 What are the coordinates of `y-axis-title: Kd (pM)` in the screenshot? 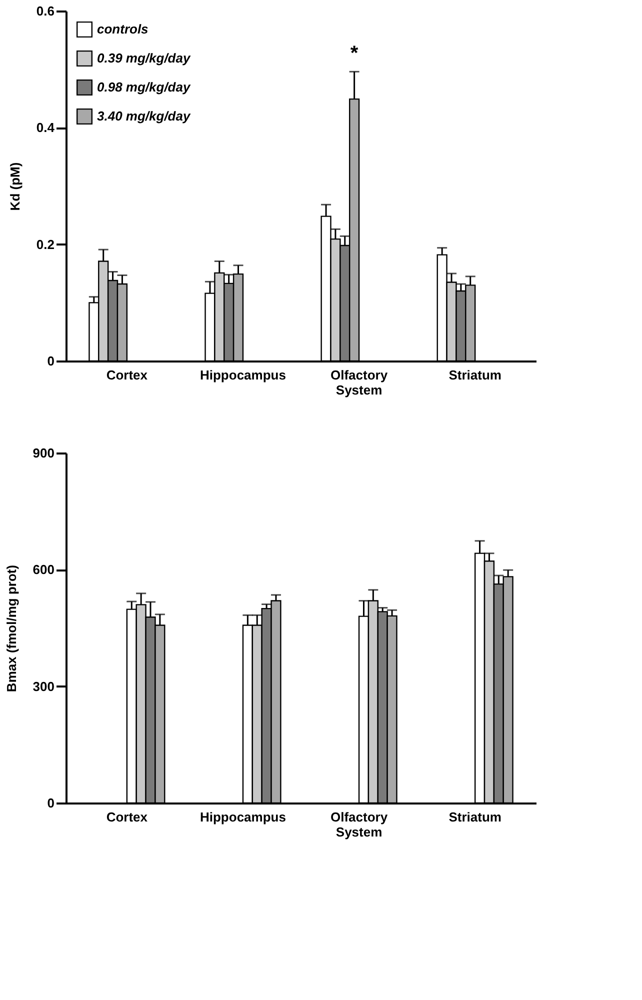 It's located at (14, 186).